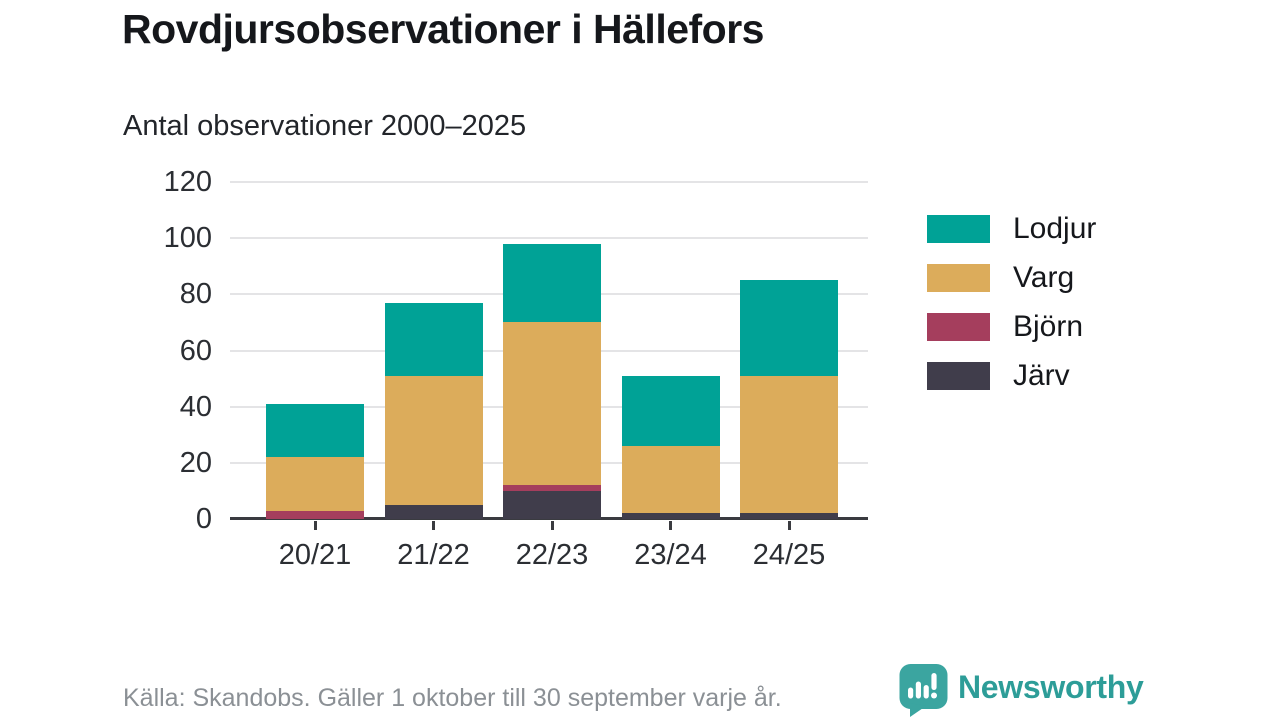  What do you see at coordinates (1048, 326) in the screenshot?
I see `legend-label-björn: Björn` at bounding box center [1048, 326].